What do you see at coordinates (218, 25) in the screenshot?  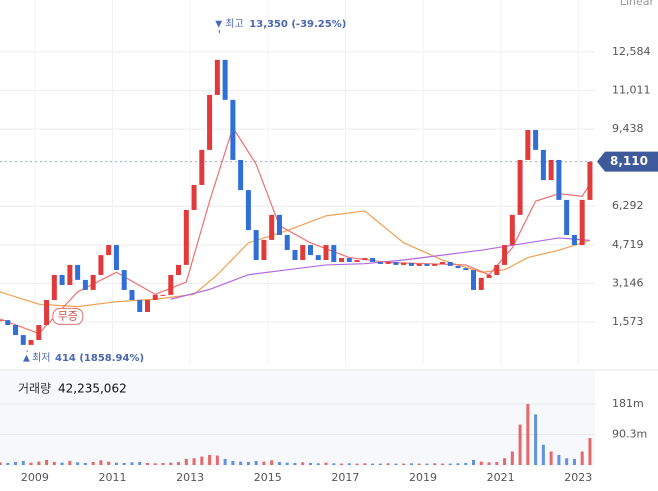 I see `high-marker: ▼` at bounding box center [218, 25].